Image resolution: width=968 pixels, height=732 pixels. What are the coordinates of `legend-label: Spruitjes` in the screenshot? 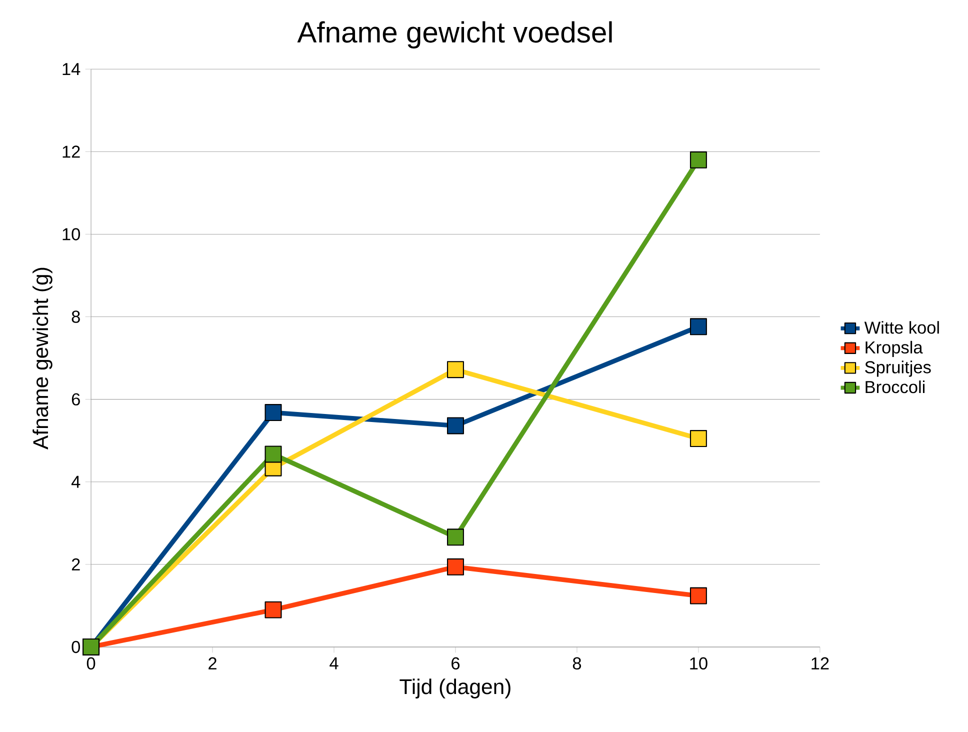 It's located at (898, 368).